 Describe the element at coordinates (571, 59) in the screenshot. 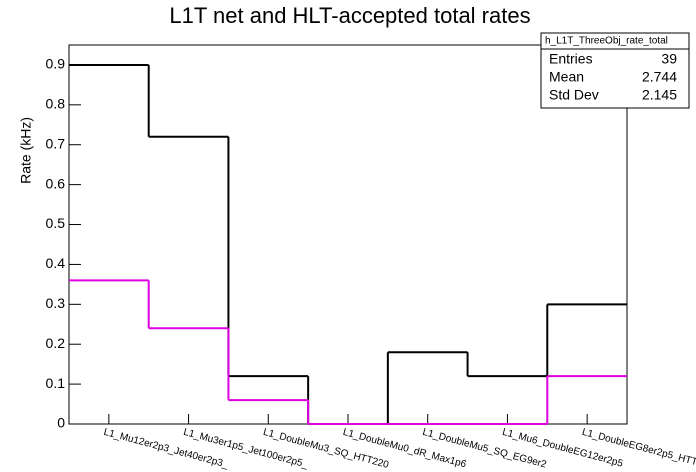

I see `stats-label: Entries` at that location.